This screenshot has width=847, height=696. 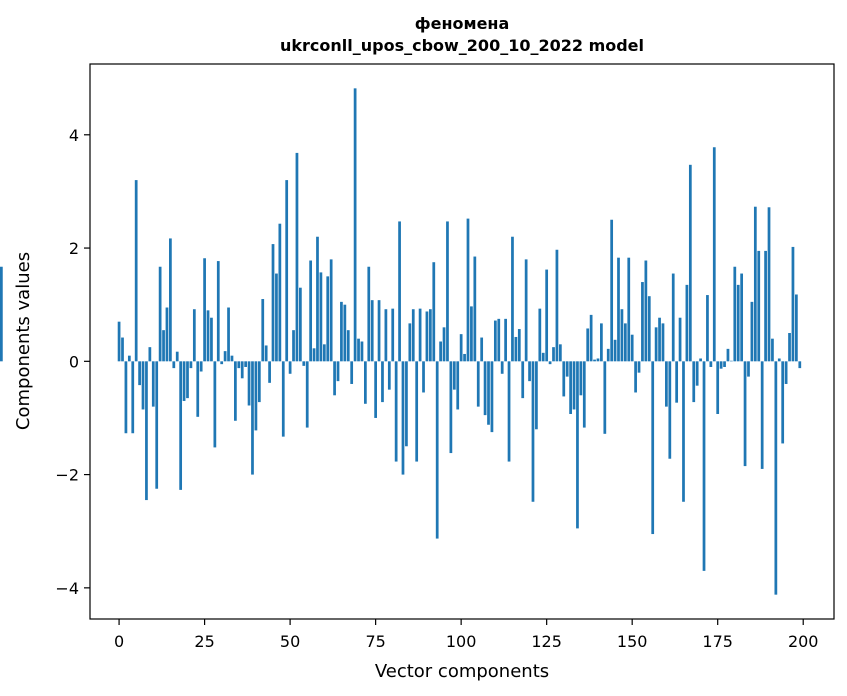 What do you see at coordinates (23, 341) in the screenshot?
I see `y-axis-label: Components values` at bounding box center [23, 341].